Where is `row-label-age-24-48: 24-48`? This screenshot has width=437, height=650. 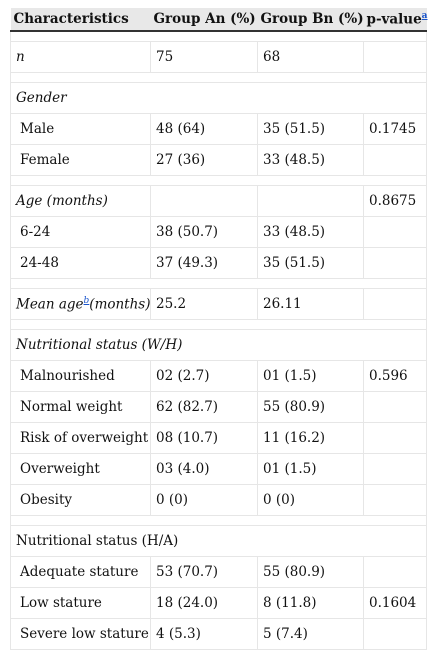
row-label-age-24-48: 24-48 is located at coordinates (80, 263).